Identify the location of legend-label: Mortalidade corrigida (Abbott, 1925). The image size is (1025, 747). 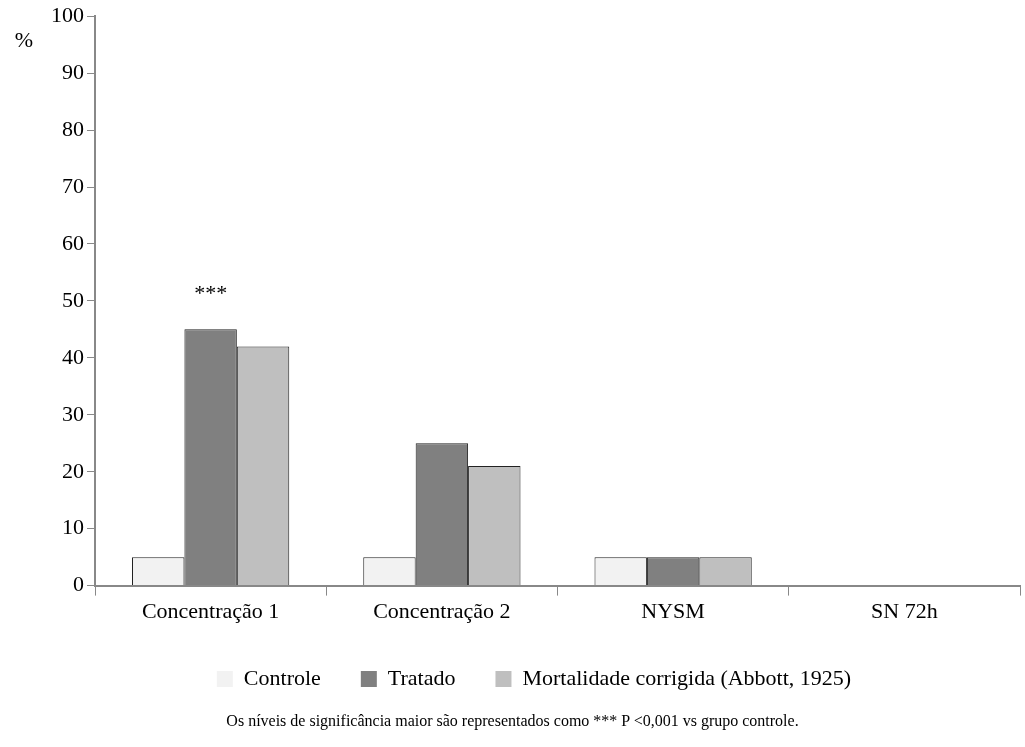
(687, 677).